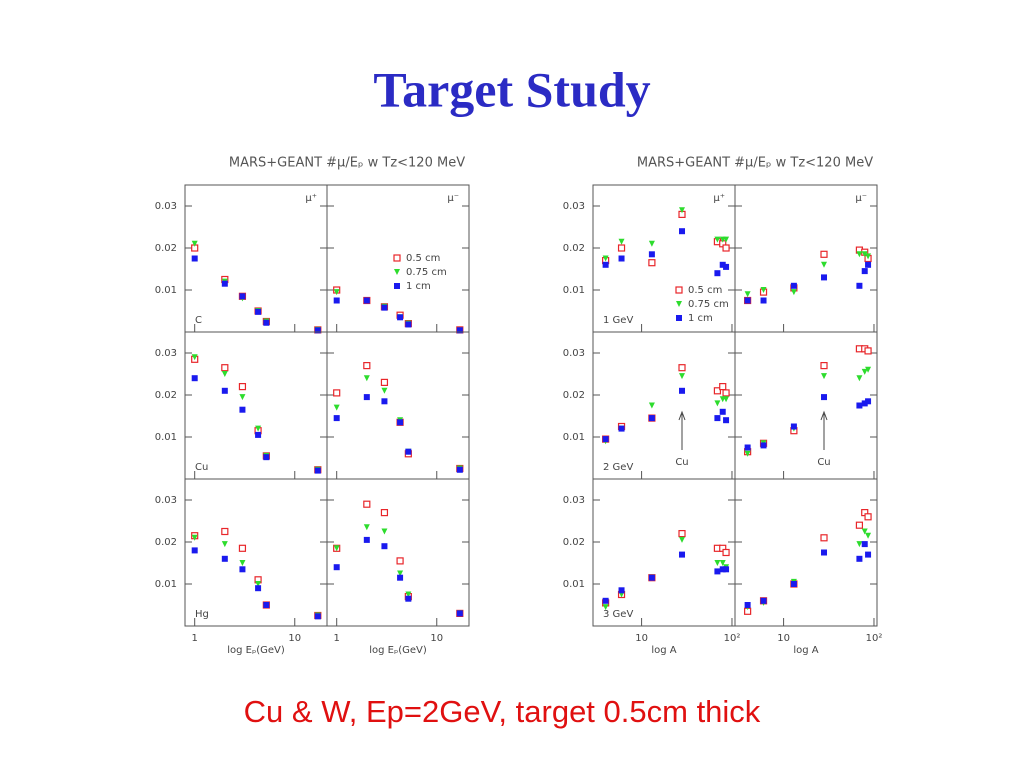  I want to click on muon-label: μ⁺, so click(311, 198).